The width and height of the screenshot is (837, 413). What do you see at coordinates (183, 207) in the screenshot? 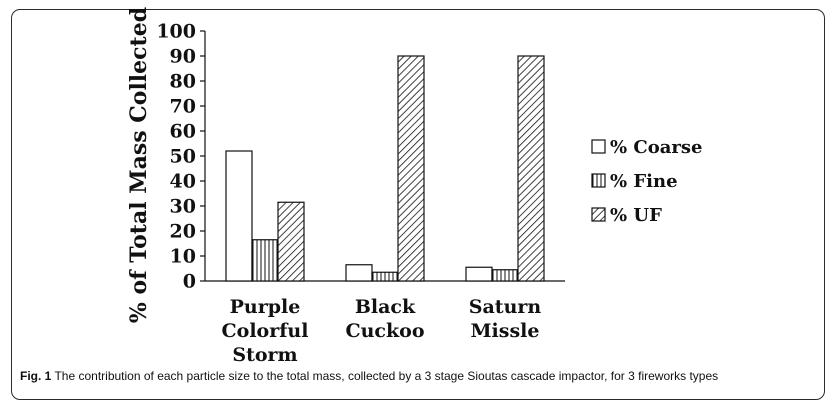
I see `y-tick-label: 30` at bounding box center [183, 207].